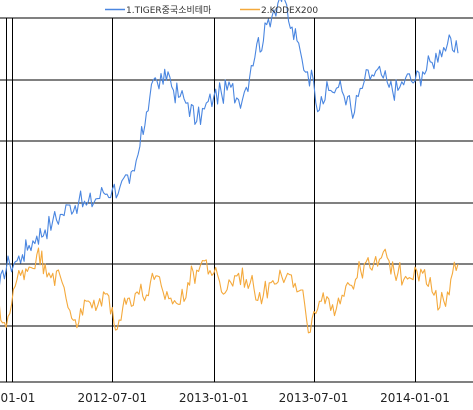 This screenshot has height=410, width=473. I want to click on x-tick-label: 2014-01-01, so click(415, 398).